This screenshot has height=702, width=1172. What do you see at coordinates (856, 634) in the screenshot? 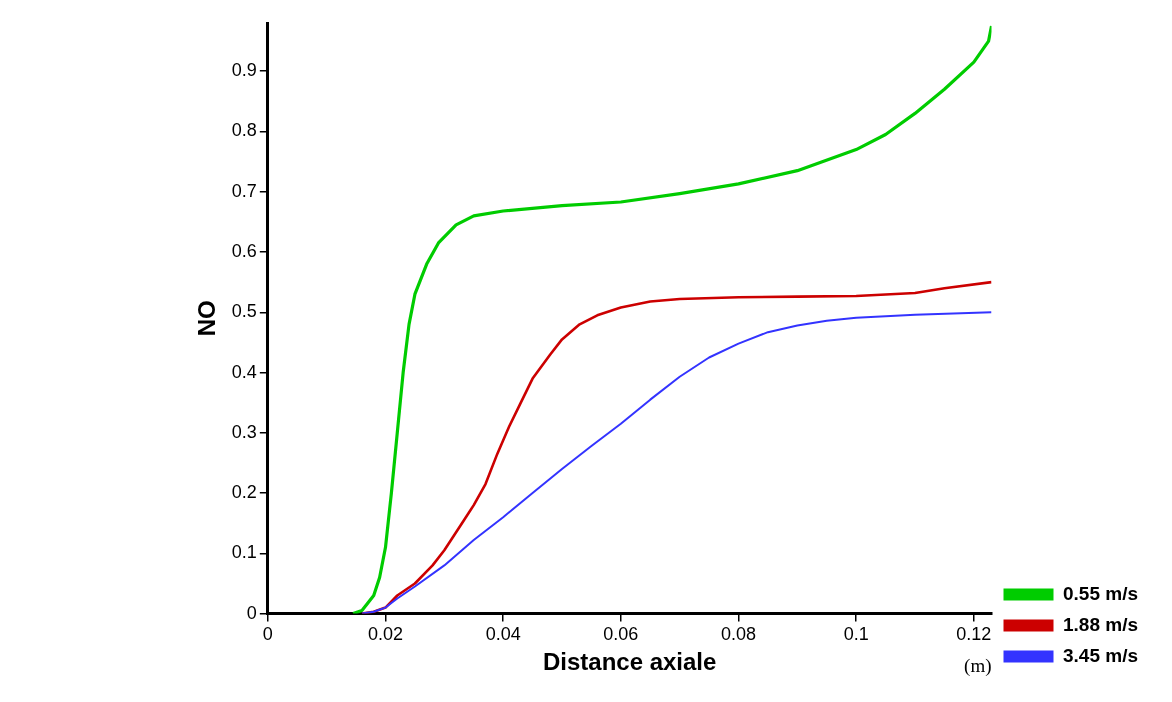
I see `x-tick-label: 0.1` at bounding box center [856, 634].